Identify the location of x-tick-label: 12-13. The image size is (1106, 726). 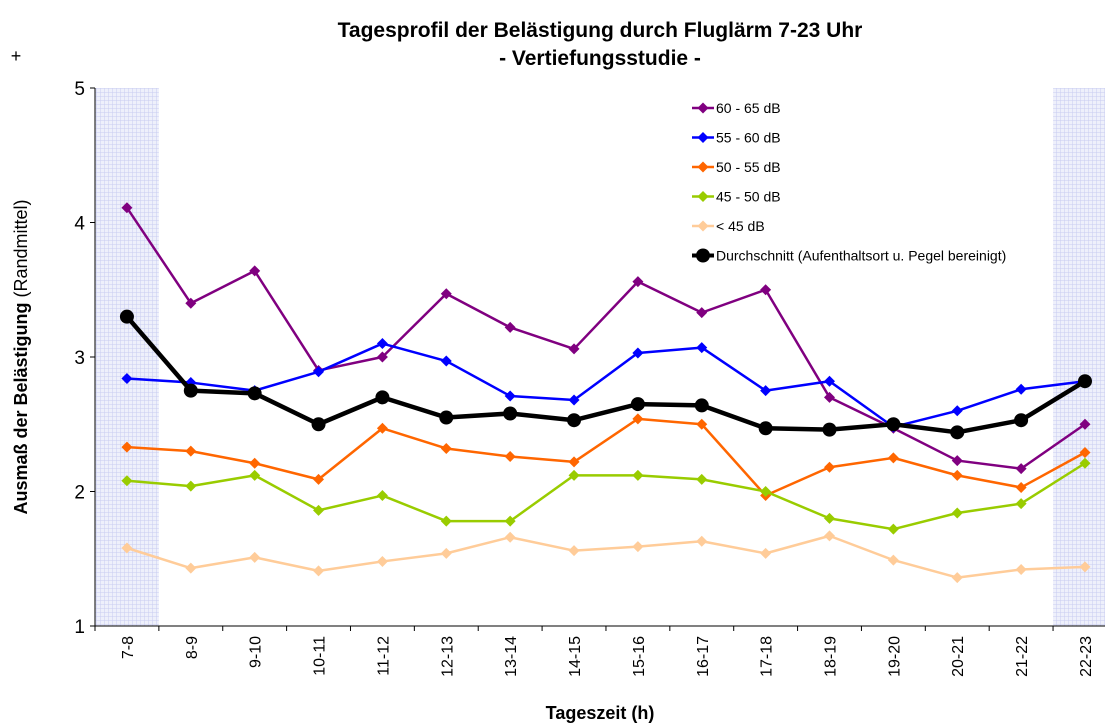
(447, 656).